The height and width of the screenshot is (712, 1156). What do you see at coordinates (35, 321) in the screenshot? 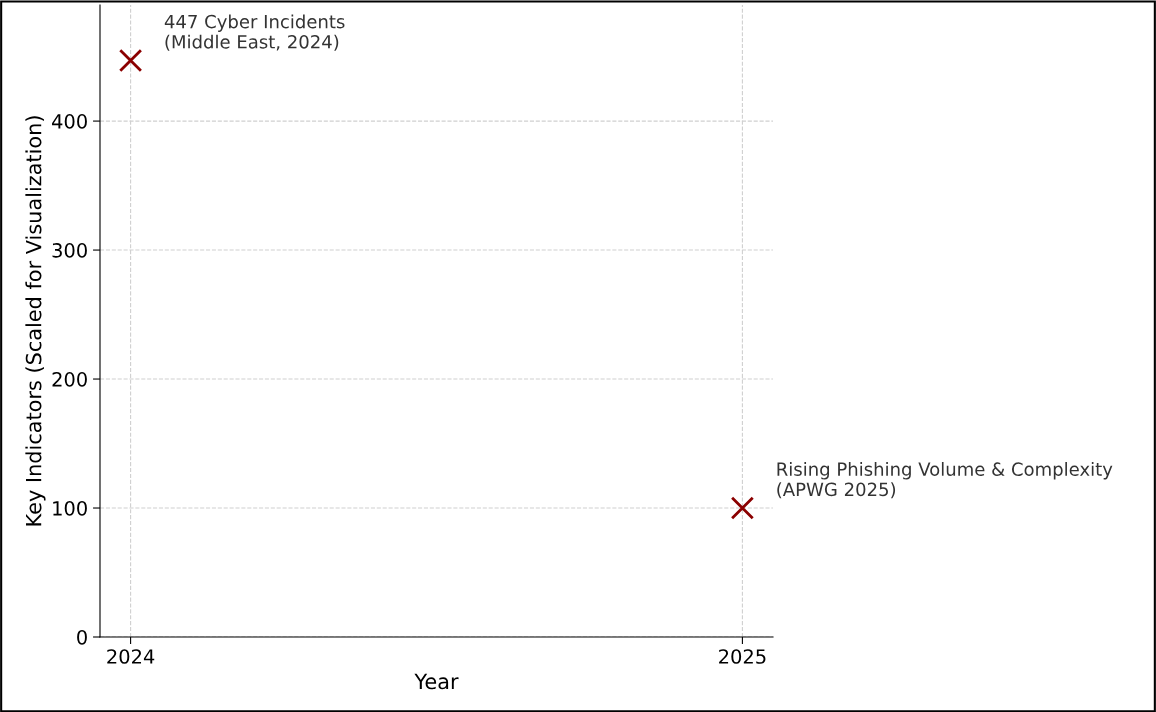
I see `y-axis-title: Key Indicators (Scaled for Visualization)` at bounding box center [35, 321].